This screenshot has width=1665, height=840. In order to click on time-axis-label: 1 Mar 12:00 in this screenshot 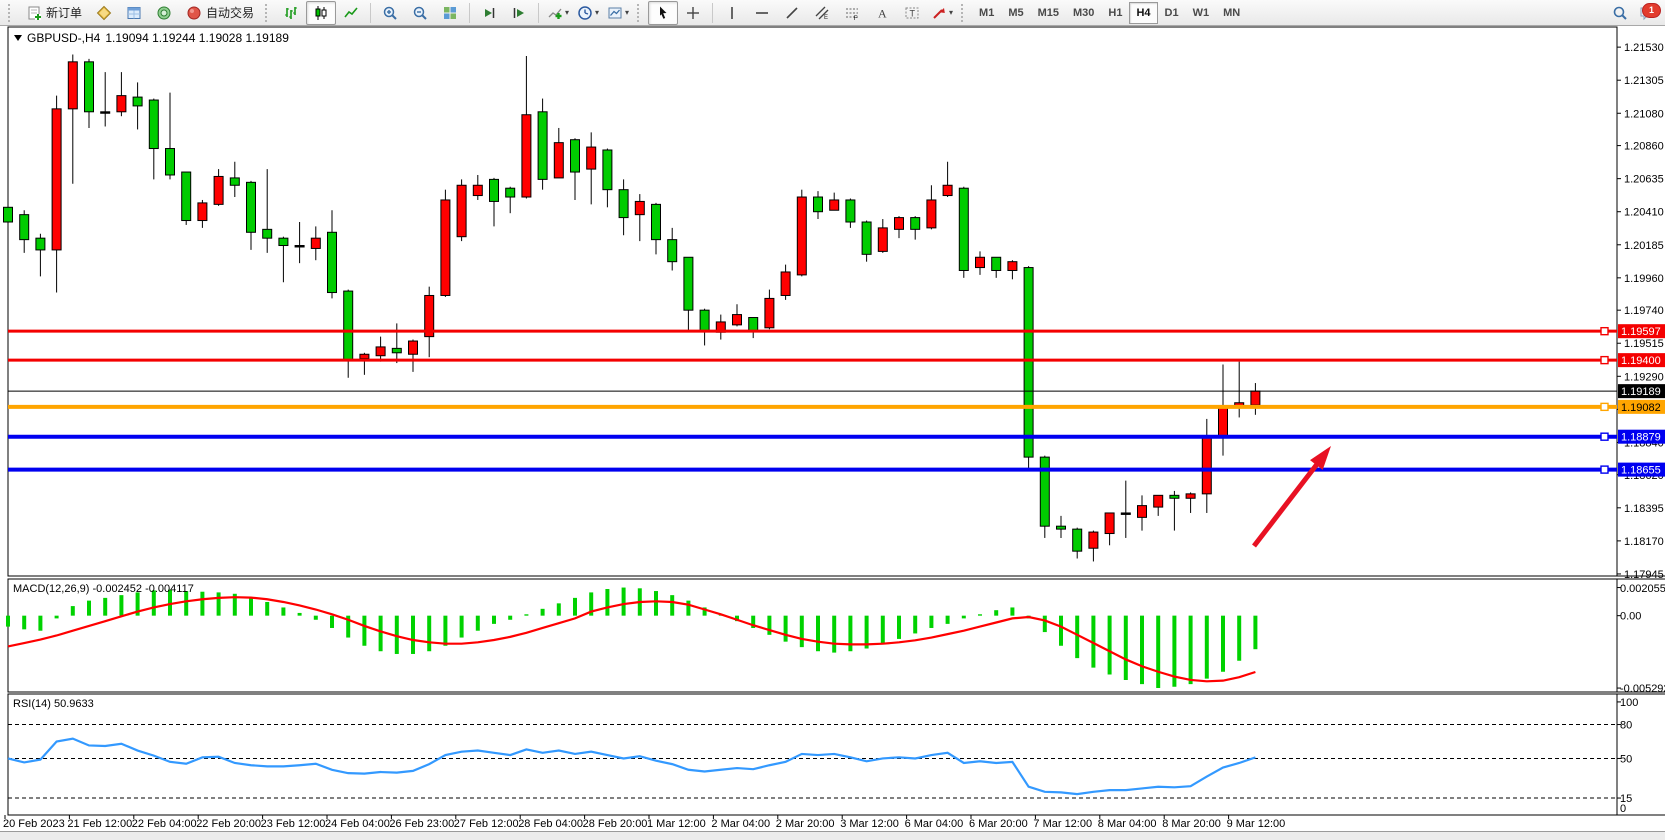, I will do `click(676, 824)`.